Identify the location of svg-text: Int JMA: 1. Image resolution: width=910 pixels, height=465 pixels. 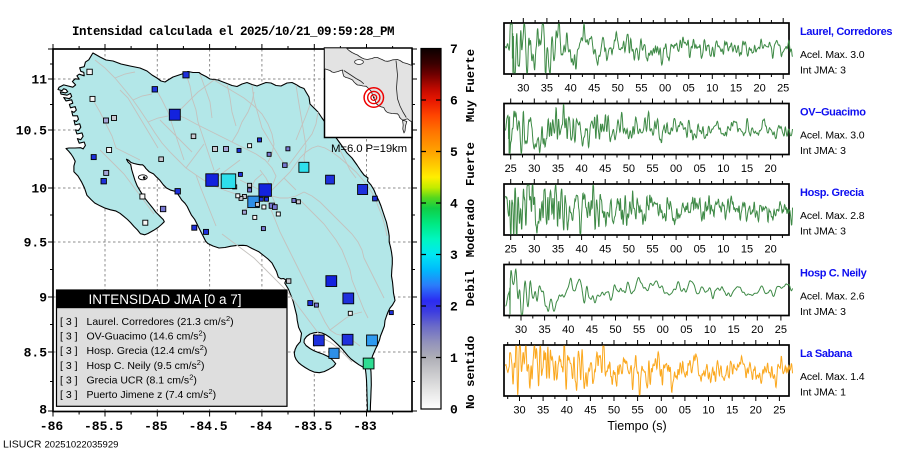
(823, 393).